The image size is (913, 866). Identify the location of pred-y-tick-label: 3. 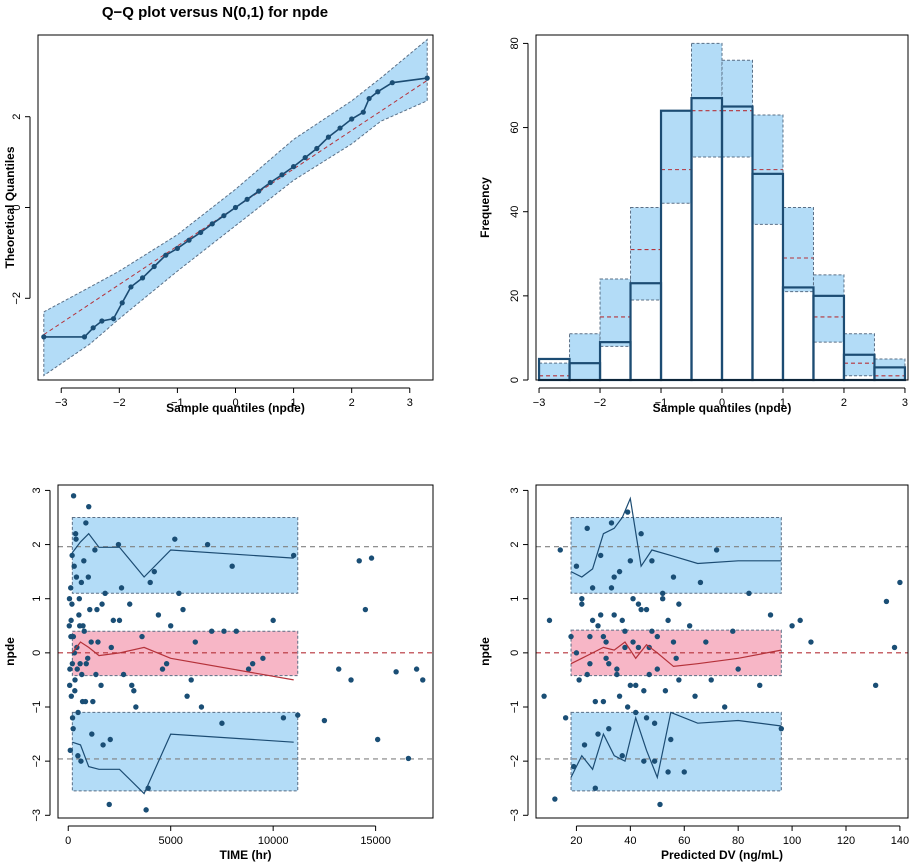
(515, 490).